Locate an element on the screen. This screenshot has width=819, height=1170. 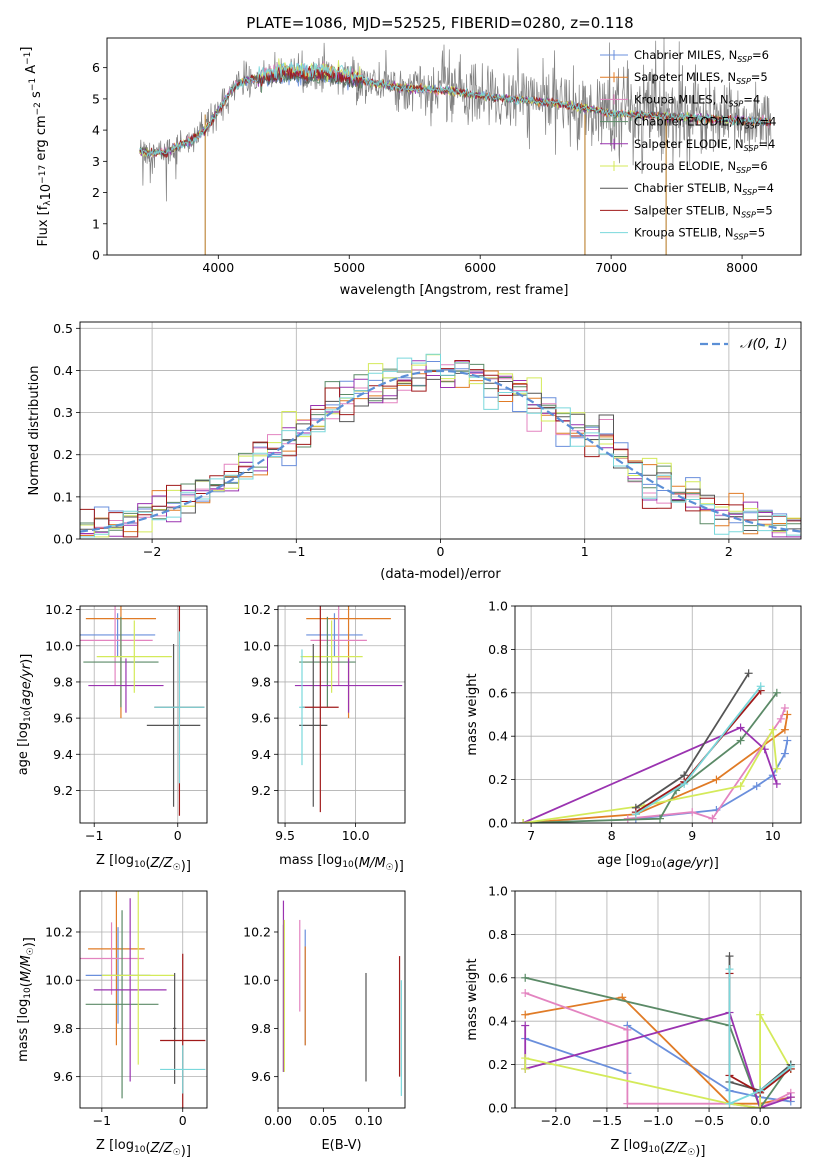
legend-entry: Chabrier ELODIE, NSSP=4 is located at coordinates (705, 123).